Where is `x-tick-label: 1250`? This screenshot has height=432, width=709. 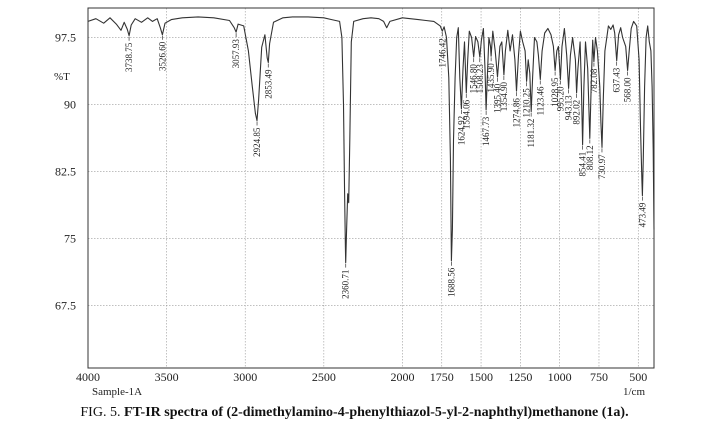
x-tick-label: 1250 is located at coordinates (520, 377).